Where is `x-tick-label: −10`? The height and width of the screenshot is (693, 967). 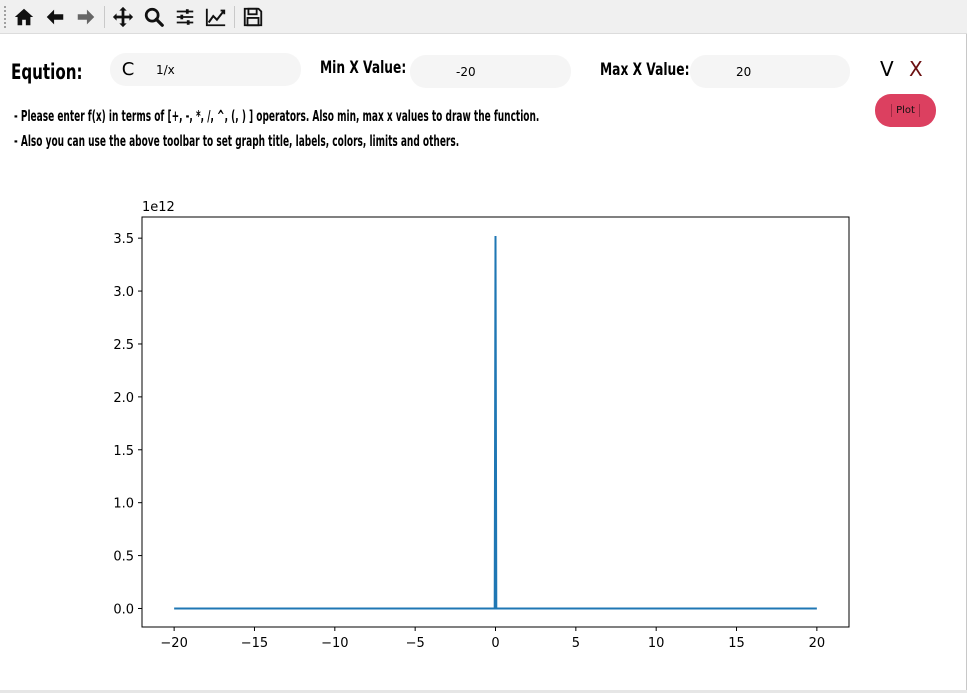
x-tick-label: −10 is located at coordinates (334, 643).